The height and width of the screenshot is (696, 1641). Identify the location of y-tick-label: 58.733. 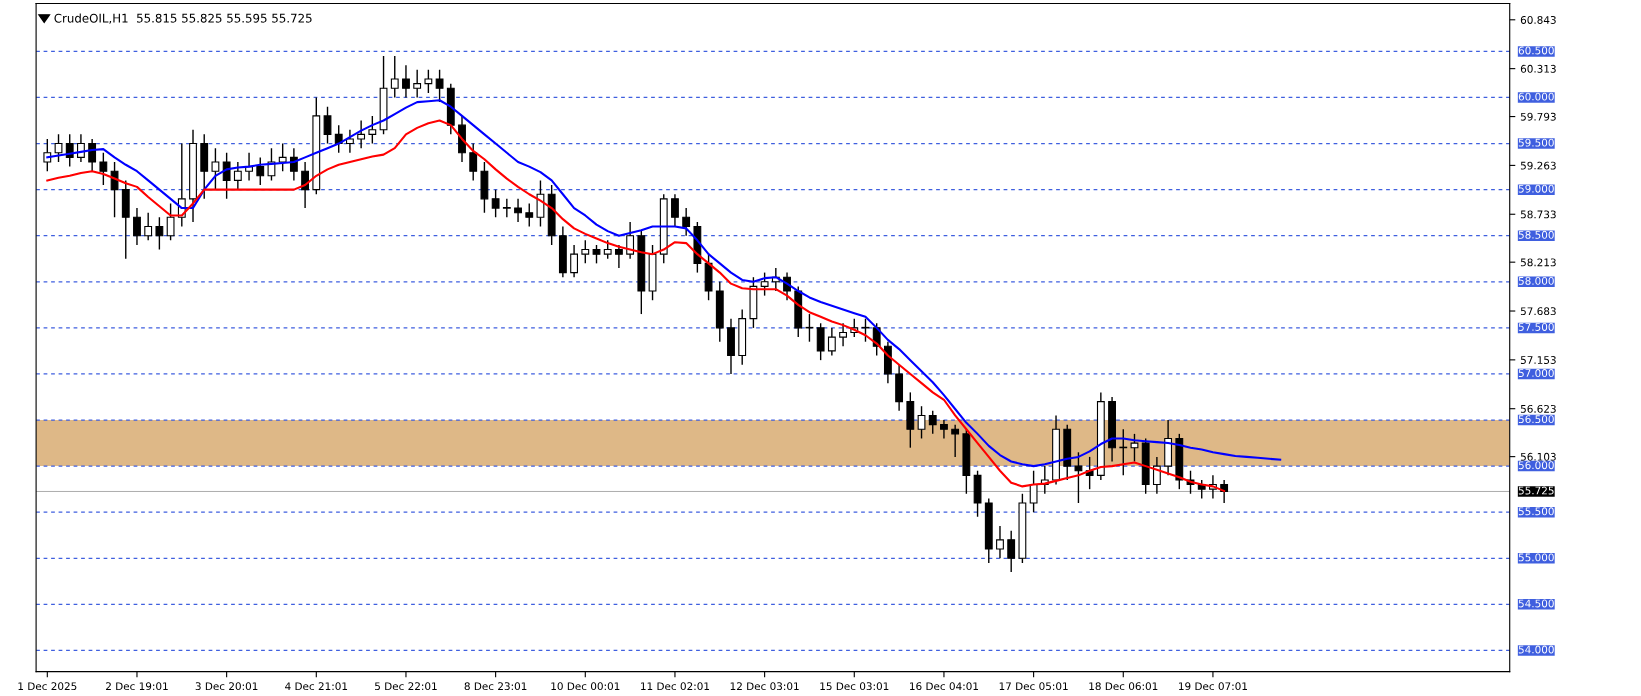
(1538, 214).